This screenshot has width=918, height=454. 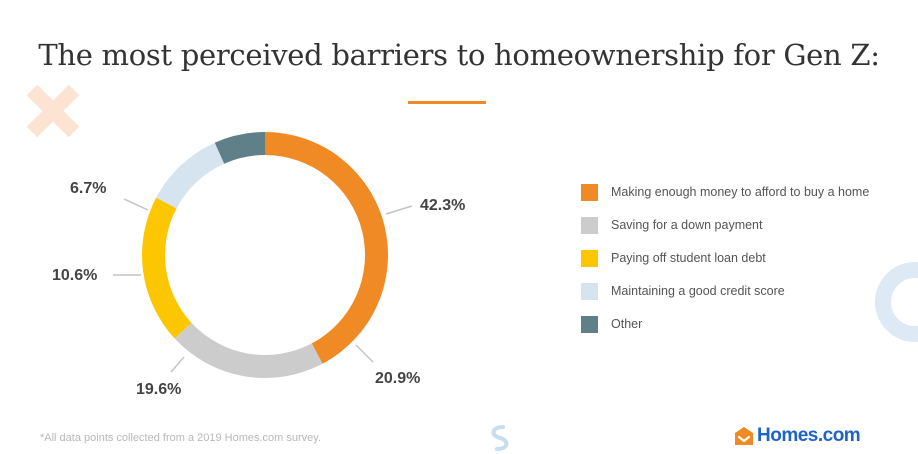 What do you see at coordinates (88, 188) in the screenshot?
I see `slice-value-label: 6.7%` at bounding box center [88, 188].